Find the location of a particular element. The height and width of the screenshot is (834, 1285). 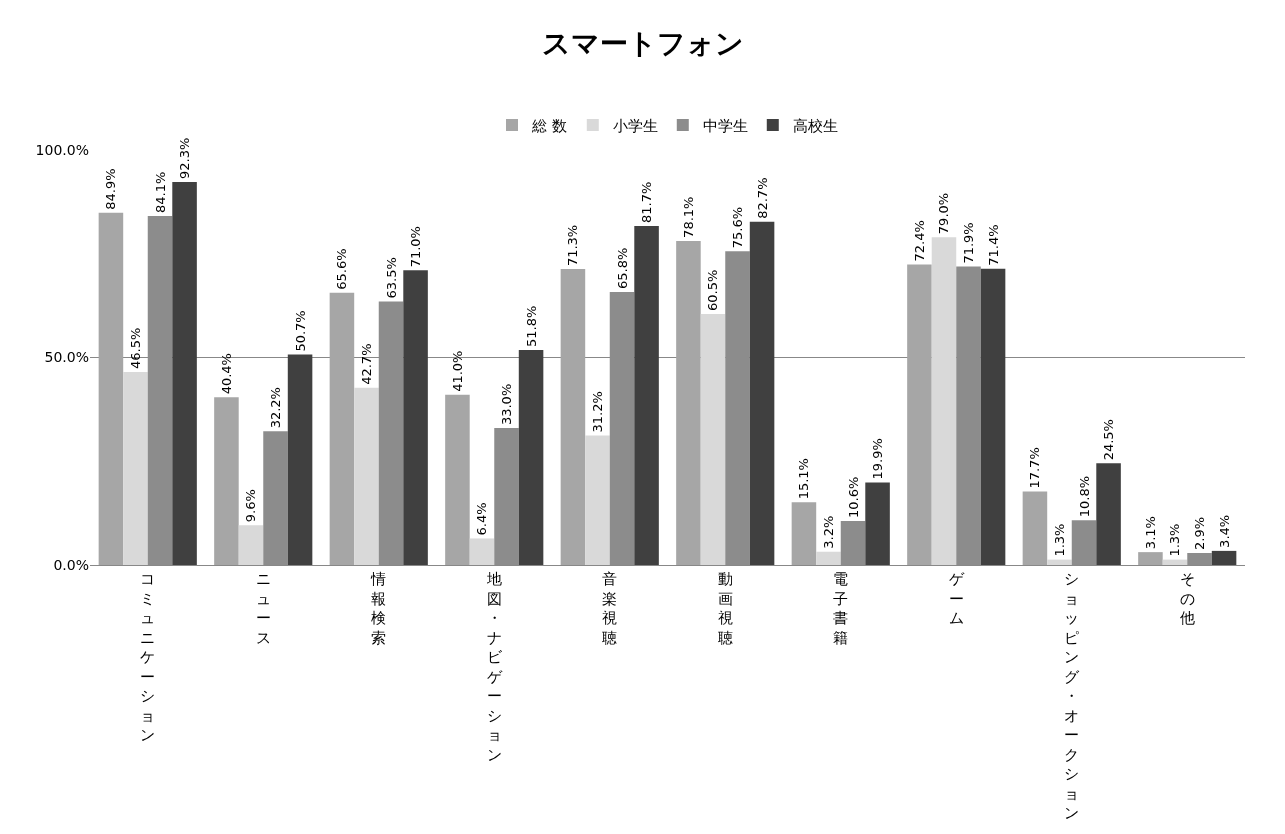

data-label: 63.5% is located at coordinates (391, 278).